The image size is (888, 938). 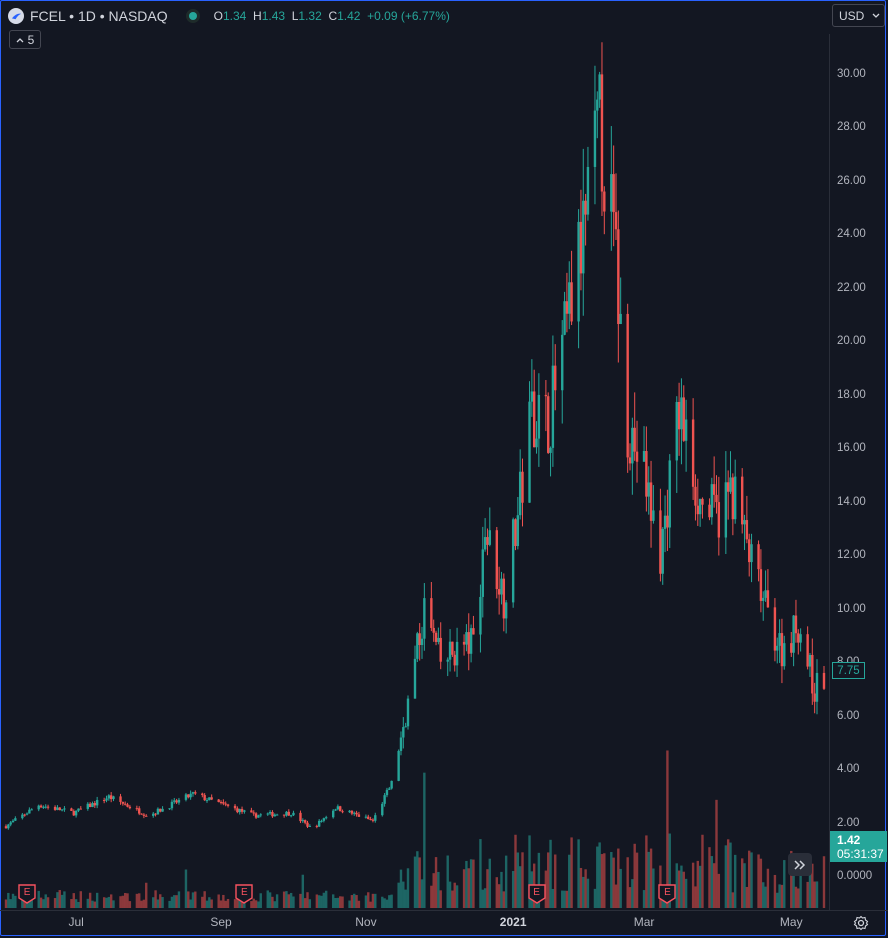 I want to click on indicators-collapse-button: 5, so click(x=25, y=39).